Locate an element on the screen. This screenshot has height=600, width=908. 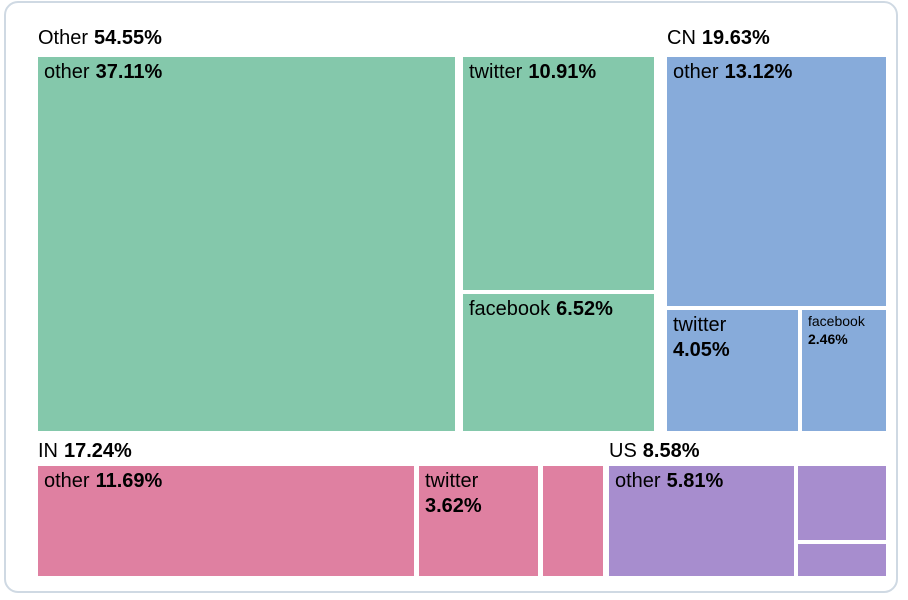
cell-label: twitter 3.62% is located at coordinates (478, 494).